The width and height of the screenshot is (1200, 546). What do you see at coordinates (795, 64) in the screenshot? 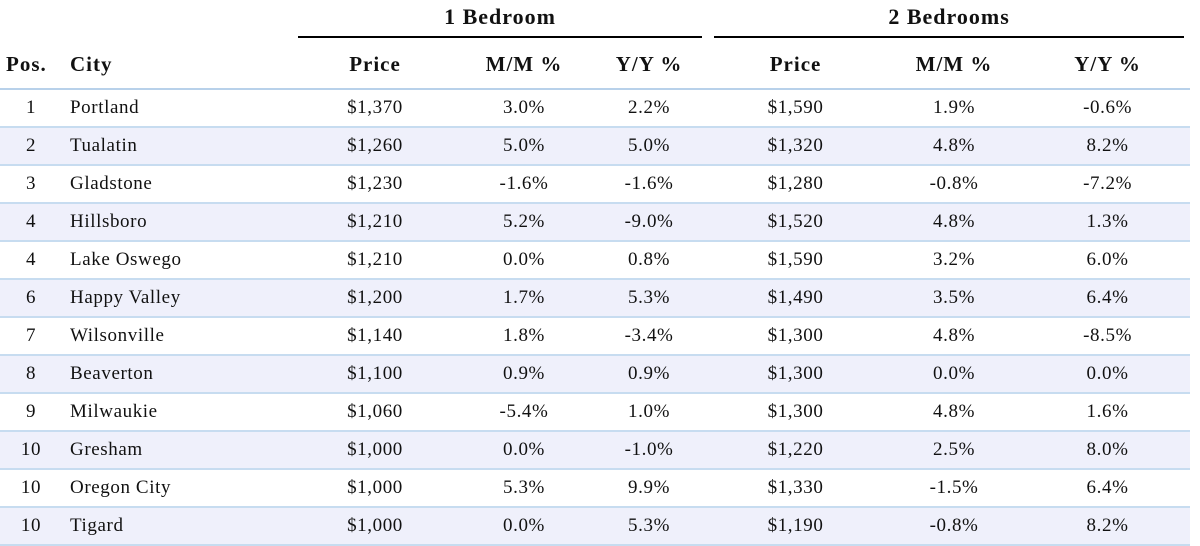
I see `header-price-2br: Price` at bounding box center [795, 64].